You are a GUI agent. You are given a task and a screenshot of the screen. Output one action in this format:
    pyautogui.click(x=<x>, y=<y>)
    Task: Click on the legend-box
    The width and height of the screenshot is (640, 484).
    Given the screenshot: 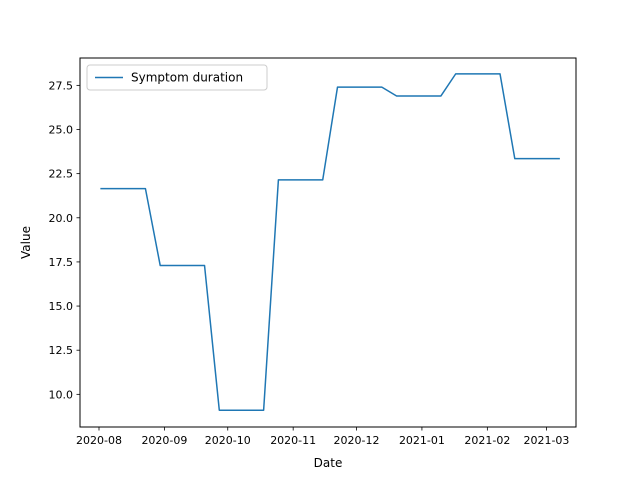 What is the action you would take?
    pyautogui.click(x=177, y=77)
    